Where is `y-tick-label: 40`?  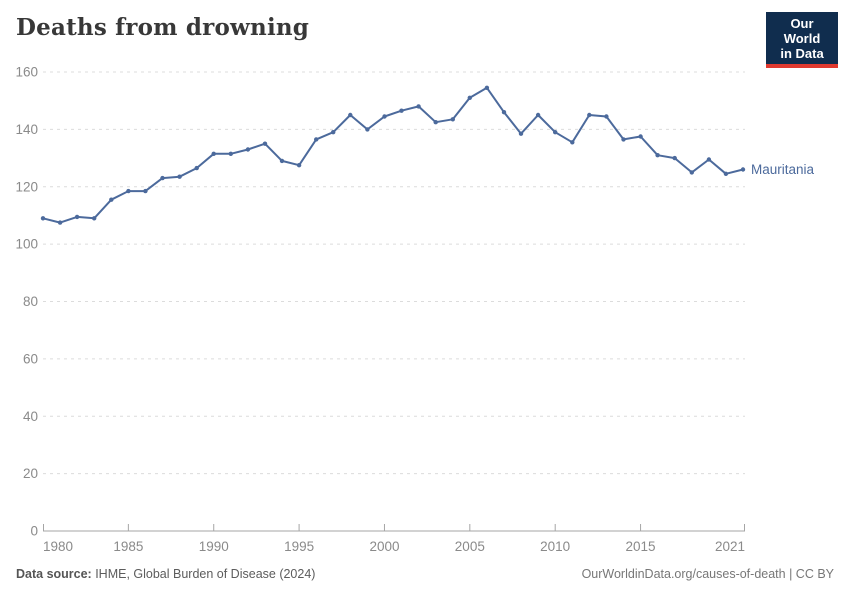 y-tick-label: 40 is located at coordinates (30, 416).